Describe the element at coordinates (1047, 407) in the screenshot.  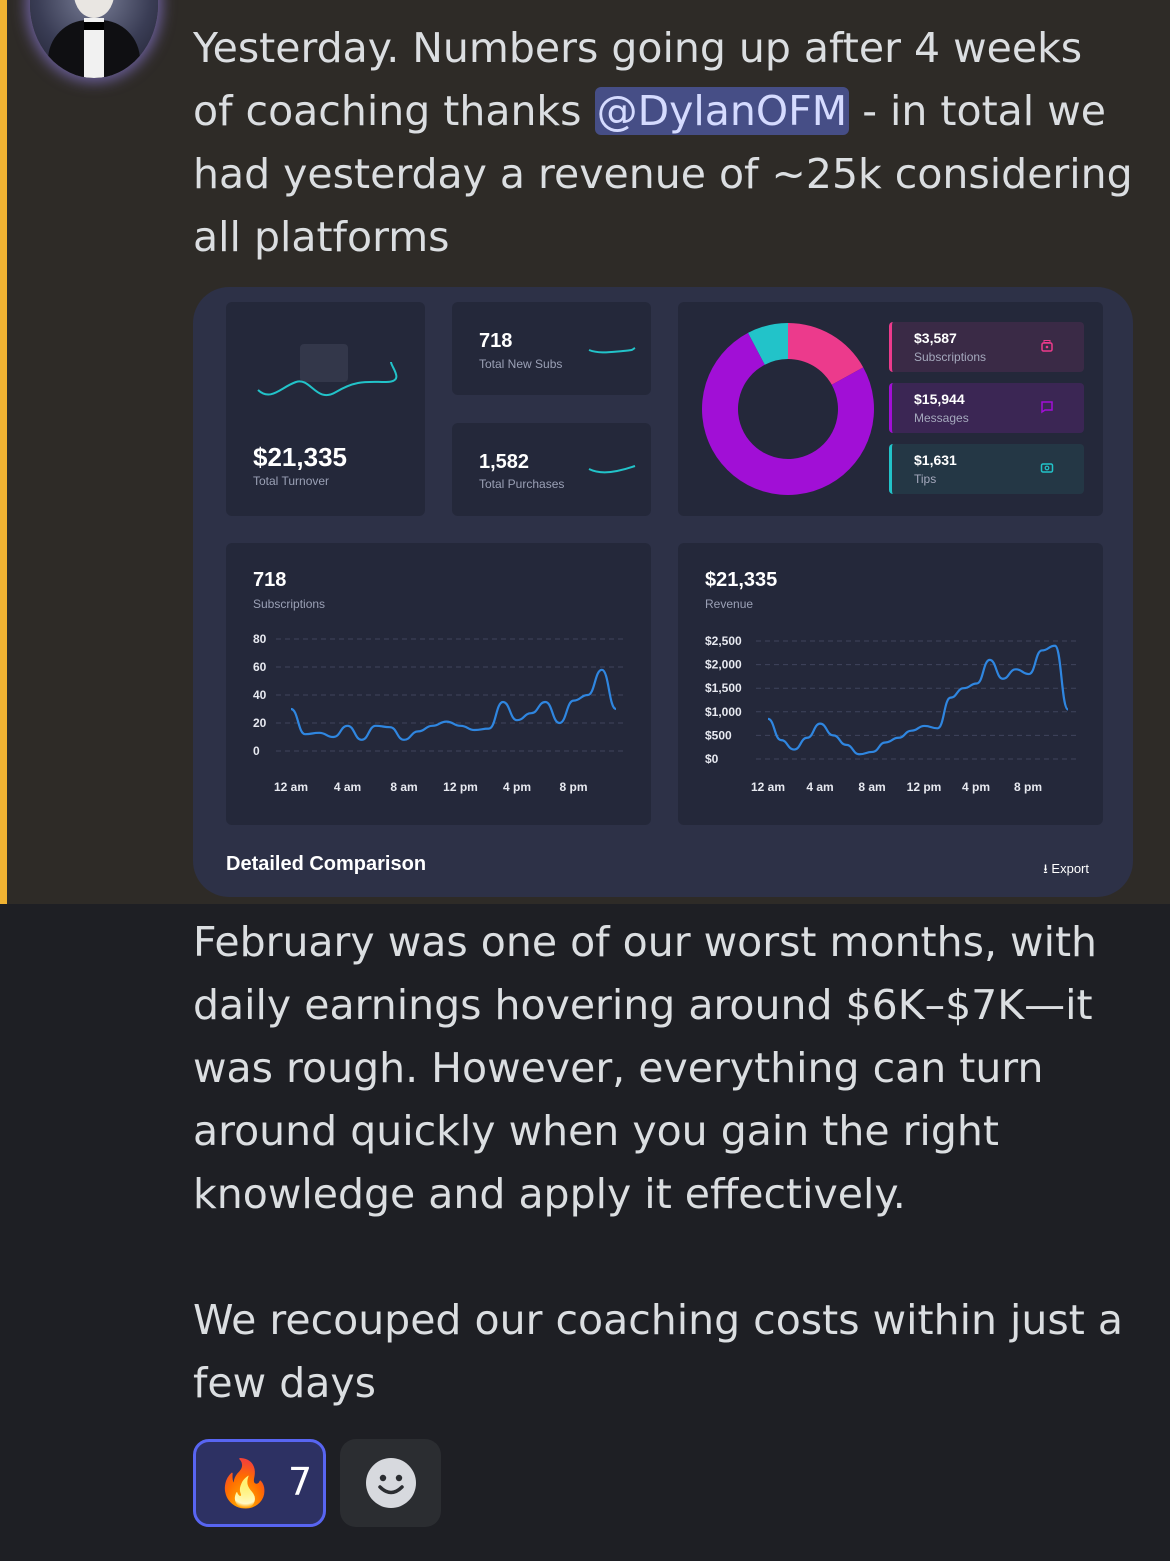
I see `messages-icon` at that location.